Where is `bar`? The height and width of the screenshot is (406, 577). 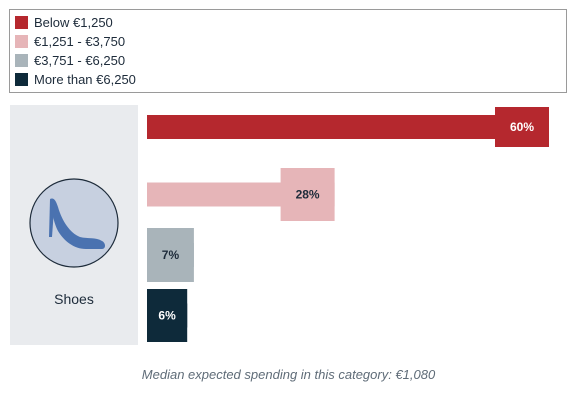
bar is located at coordinates (348, 127).